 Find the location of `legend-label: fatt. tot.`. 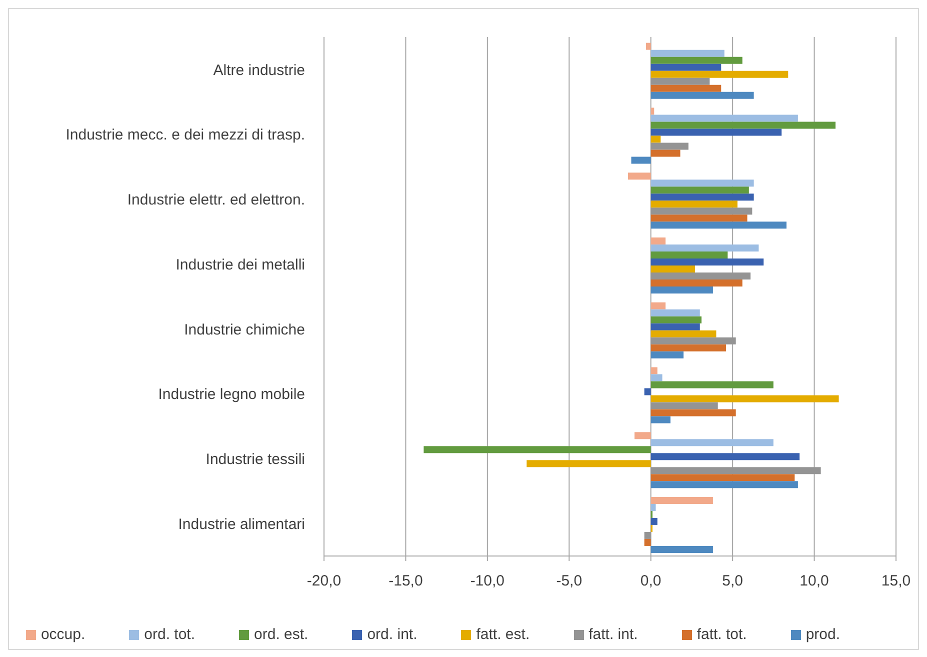

legend-label: fatt. tot. is located at coordinates (721, 634).